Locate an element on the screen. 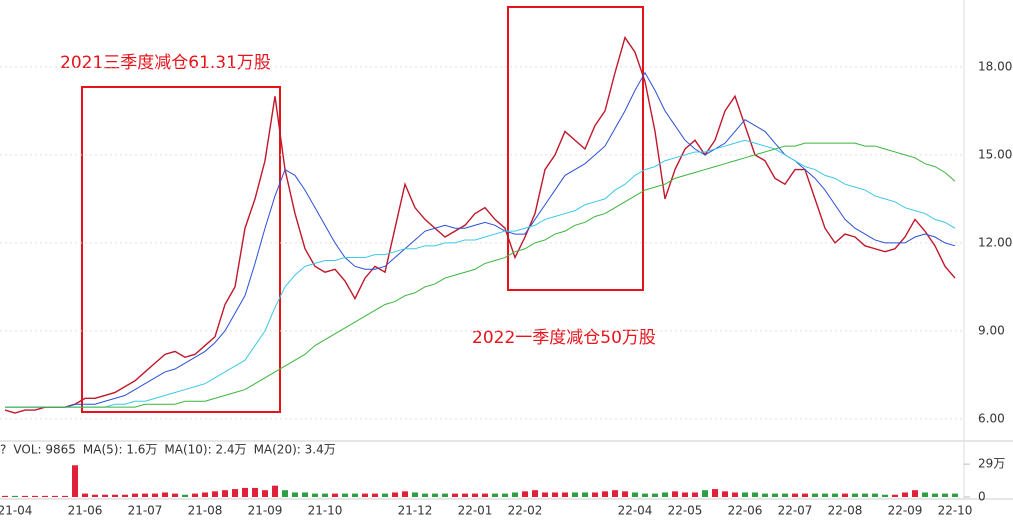  x-tick-label: 22-09 is located at coordinates (905, 511).